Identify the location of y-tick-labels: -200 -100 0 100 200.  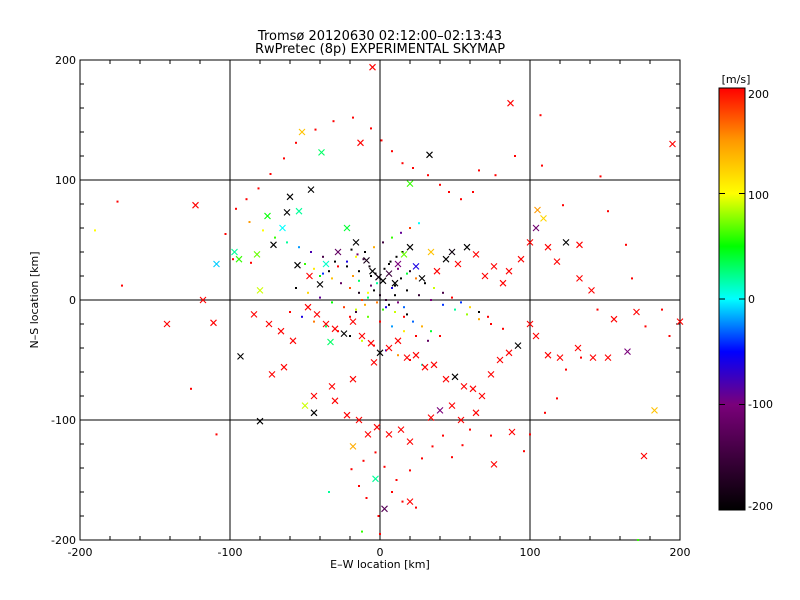
(63, 300).